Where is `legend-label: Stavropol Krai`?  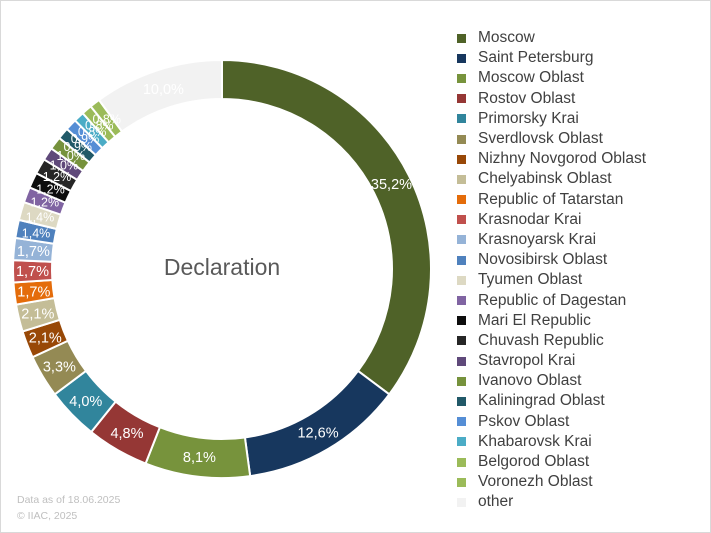 legend-label: Stavropol Krai is located at coordinates (527, 361).